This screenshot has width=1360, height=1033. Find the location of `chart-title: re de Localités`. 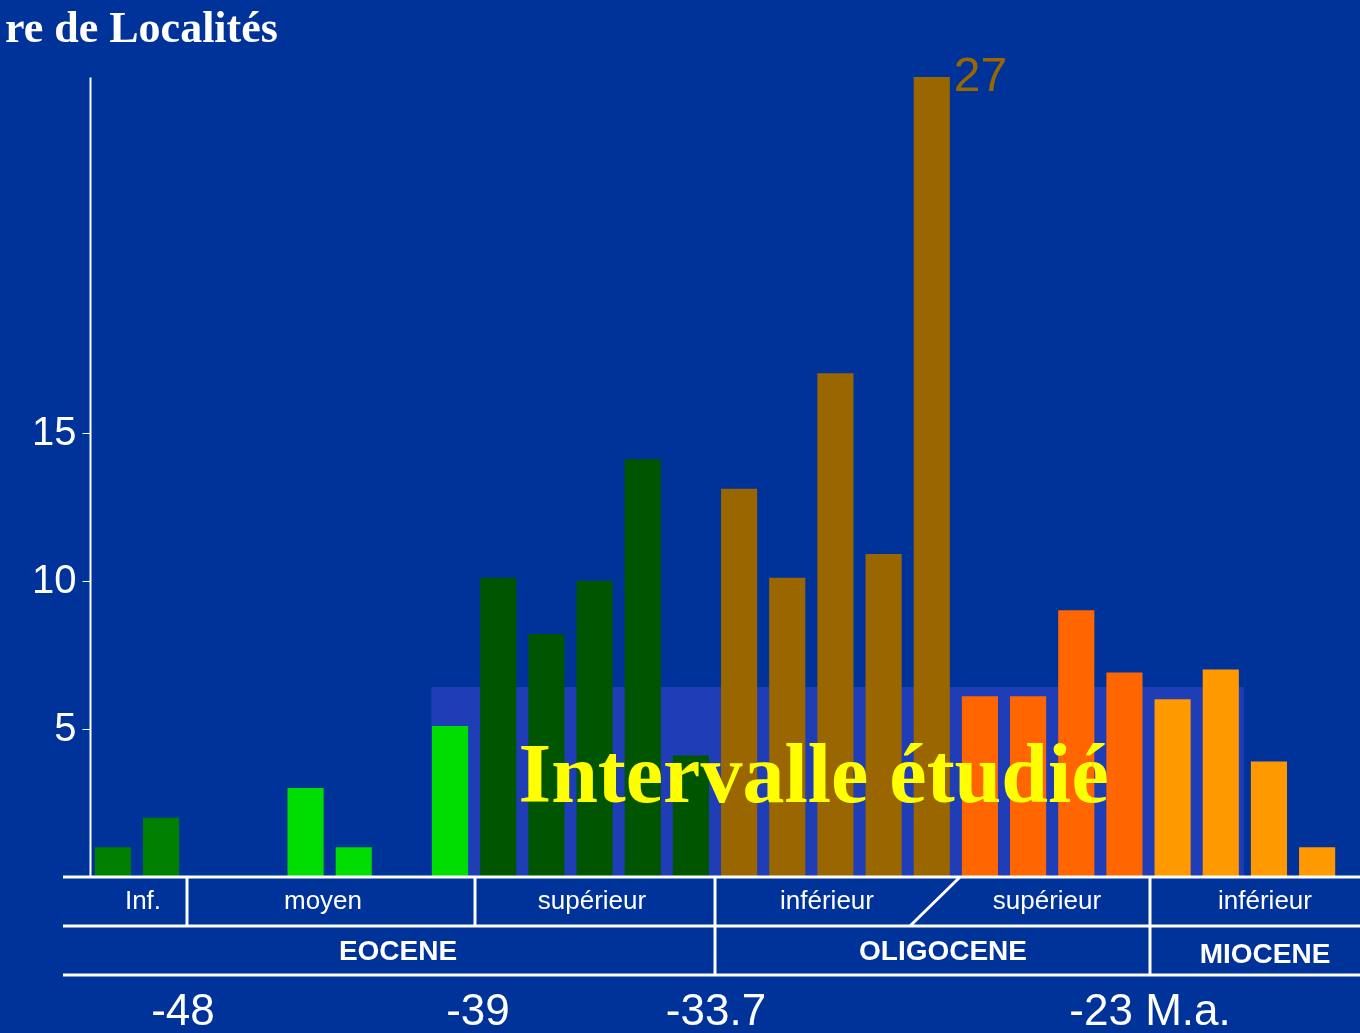

chart-title: re de Localités is located at coordinates (141, 27).